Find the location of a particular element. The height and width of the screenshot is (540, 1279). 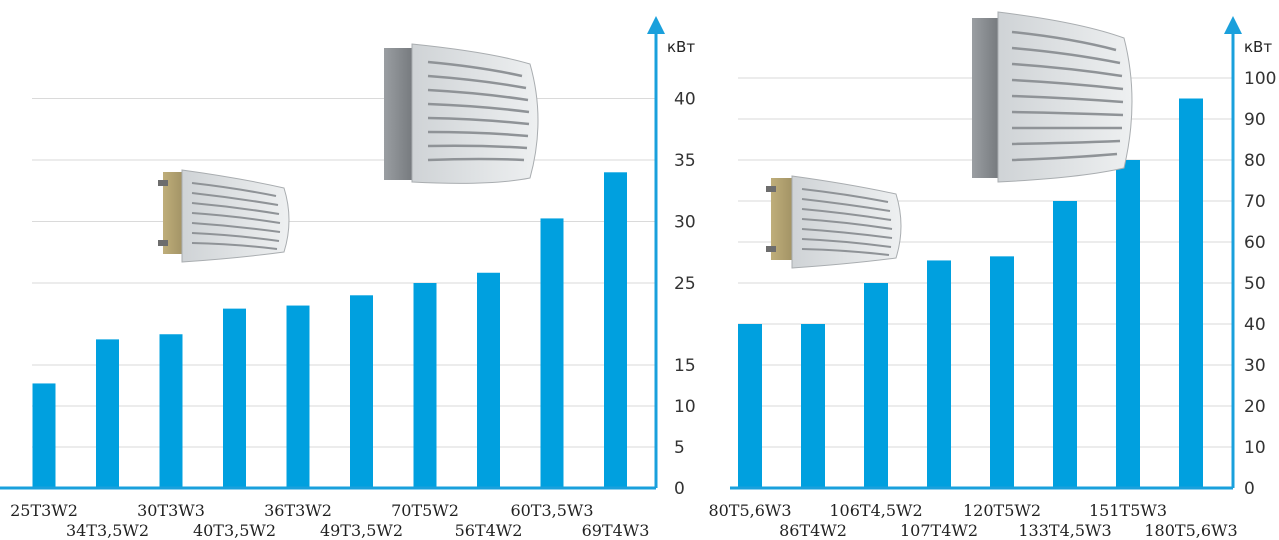

x-category-label: 34T3,5W2 is located at coordinates (107, 530).